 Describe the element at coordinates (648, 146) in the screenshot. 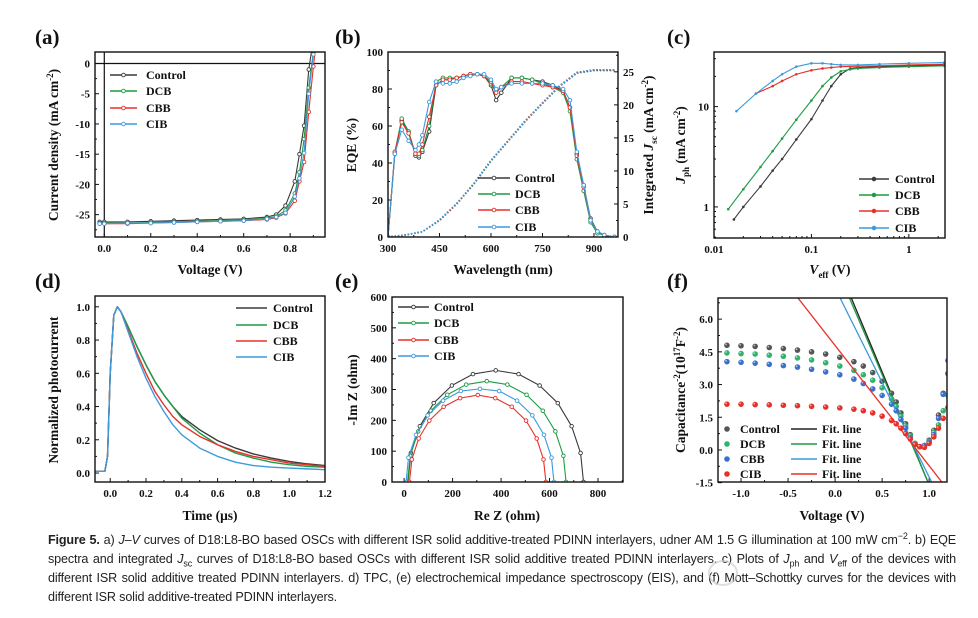

I see `axis-title-part: J` at that location.